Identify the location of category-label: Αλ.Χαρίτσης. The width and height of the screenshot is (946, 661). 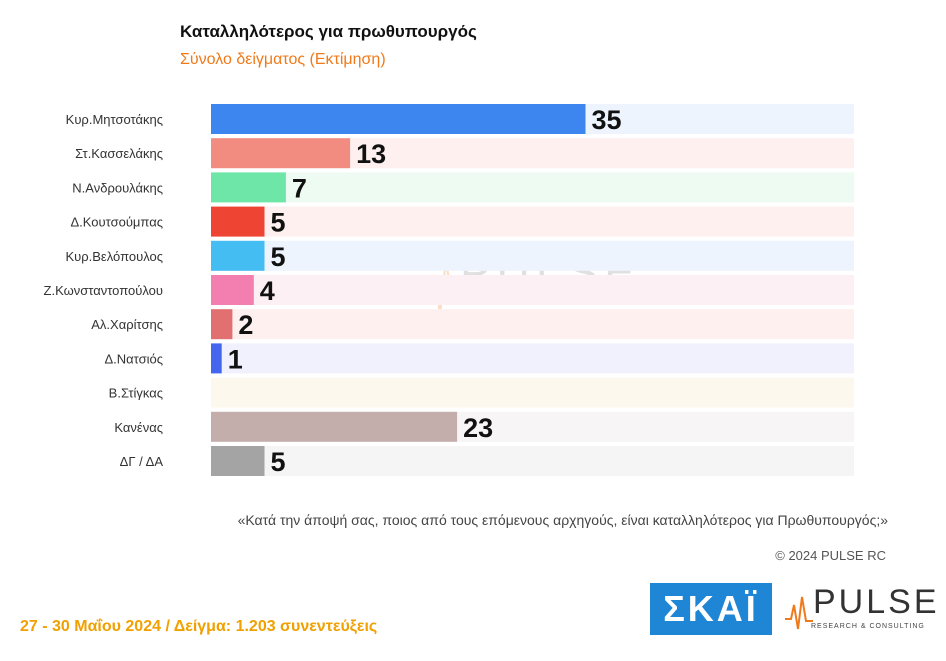
(127, 324).